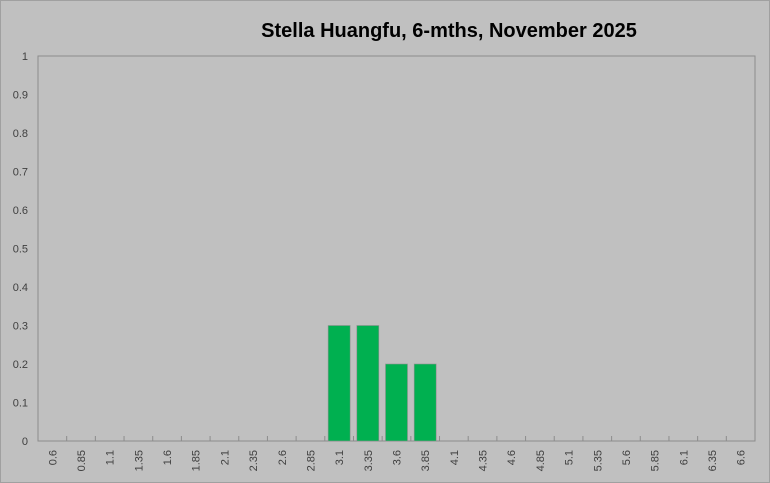 The height and width of the screenshot is (483, 770). Describe the element at coordinates (570, 457) in the screenshot. I see `x-tick-label: 5.1` at that location.